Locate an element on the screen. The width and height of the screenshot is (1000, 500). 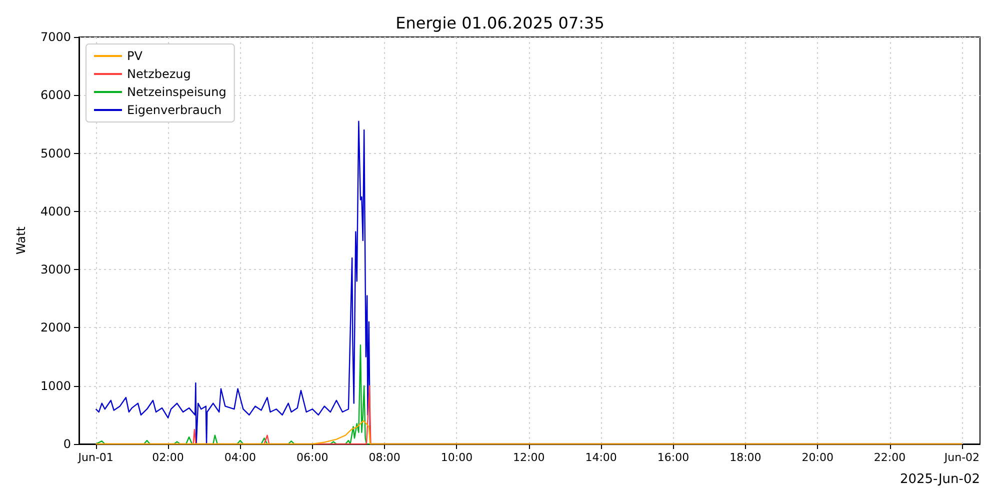
y-tick-label: 5000 is located at coordinates (55, 153).